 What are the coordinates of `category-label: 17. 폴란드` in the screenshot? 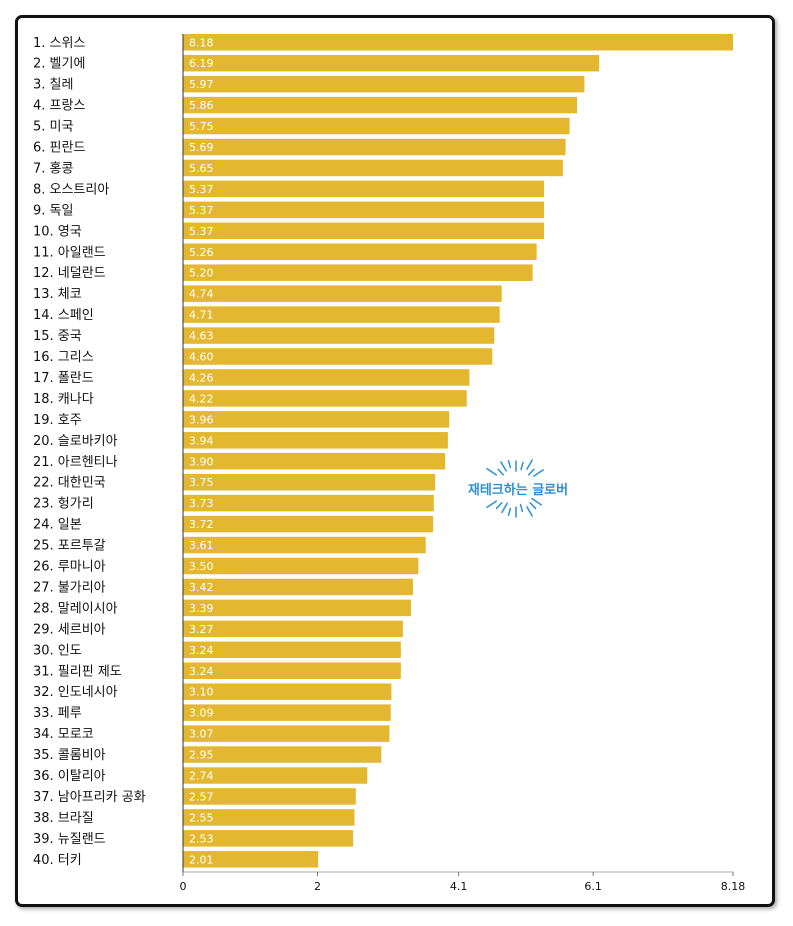 It's located at (63, 378).